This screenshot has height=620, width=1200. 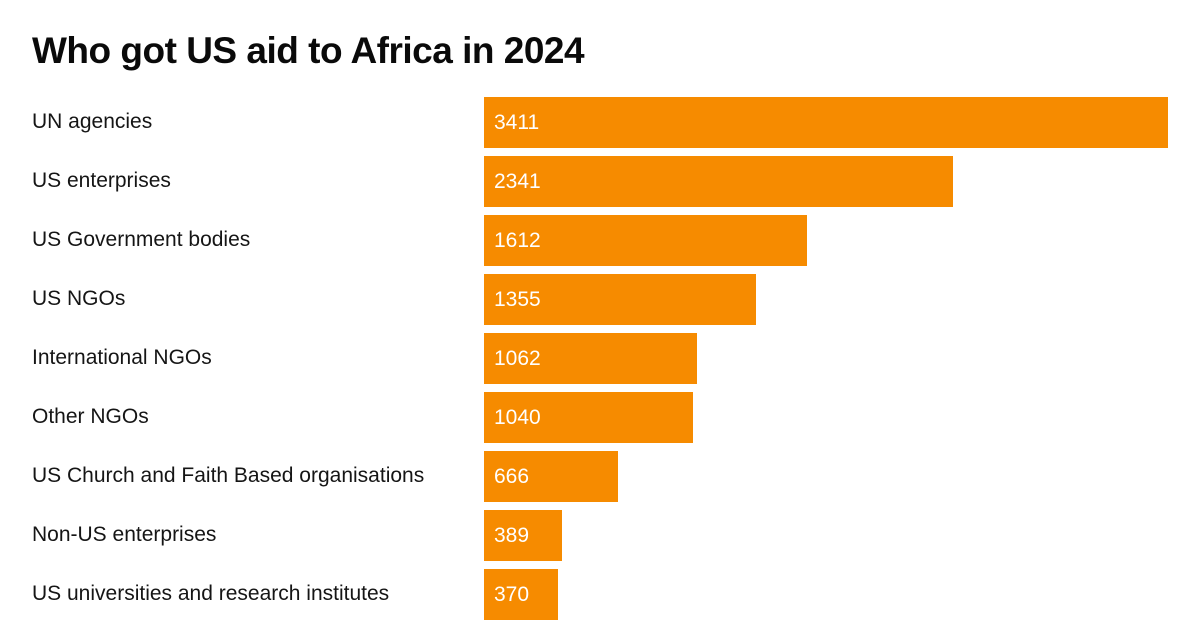 I want to click on bar: 1040, so click(x=588, y=417).